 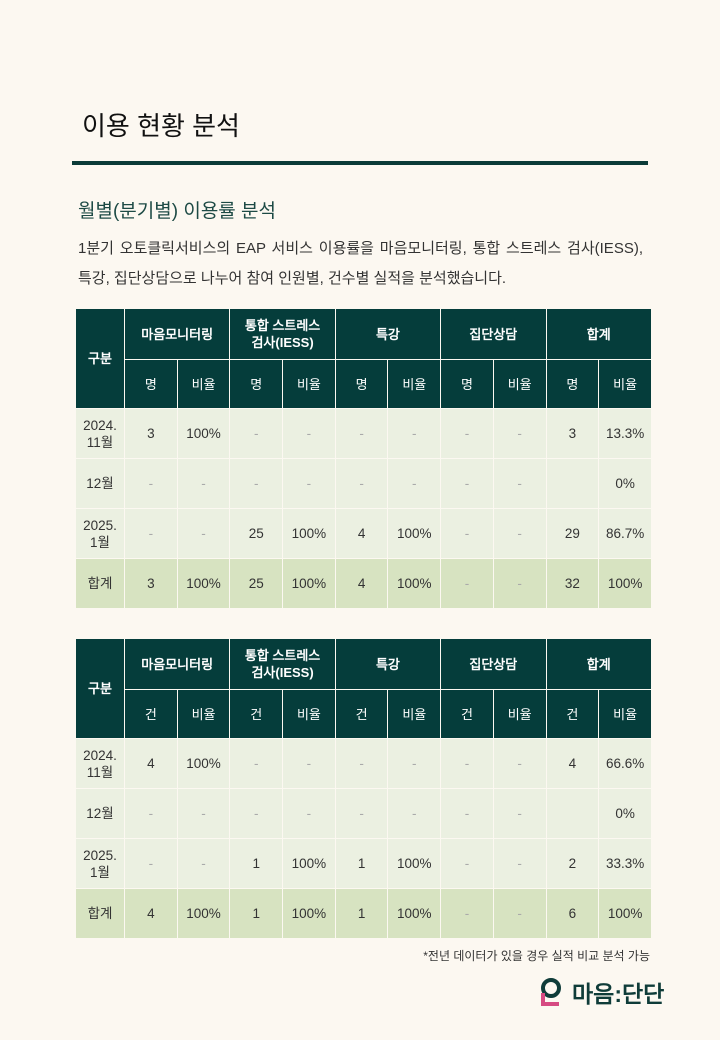 What do you see at coordinates (363, 688) in the screenshot?
I see `header-row: 구분 마음모니터링 통합 스트레스 검사(IESS) 특강 집단상담 합계` at bounding box center [363, 688].